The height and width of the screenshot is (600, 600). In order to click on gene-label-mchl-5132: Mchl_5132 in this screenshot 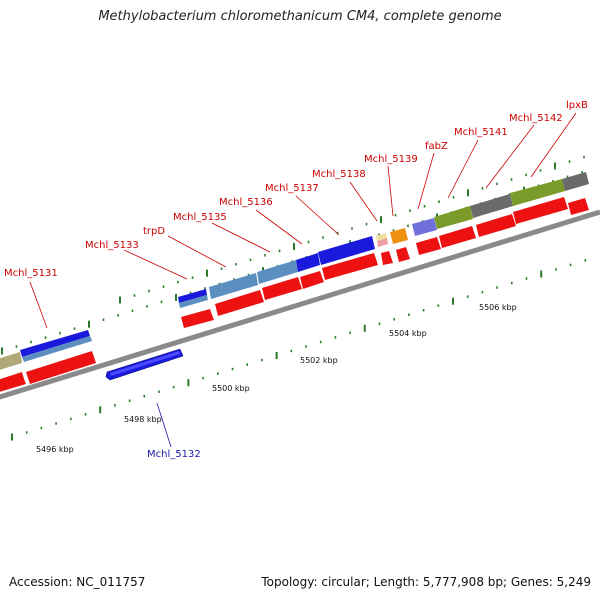, I will do `click(174, 454)`.